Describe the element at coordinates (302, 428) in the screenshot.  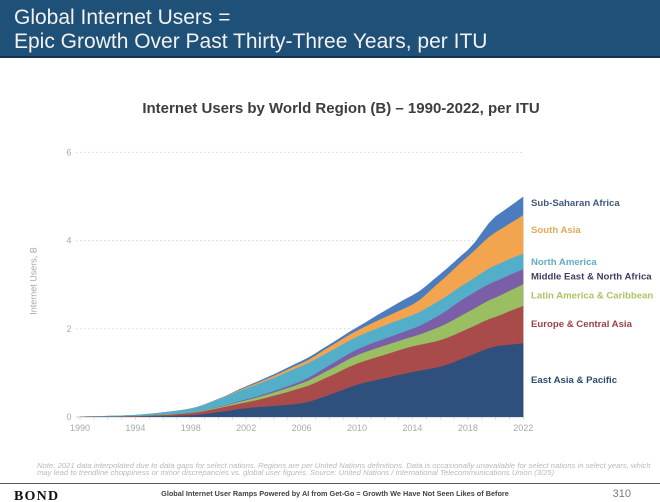
I see `svg-text: 2006` at that location.